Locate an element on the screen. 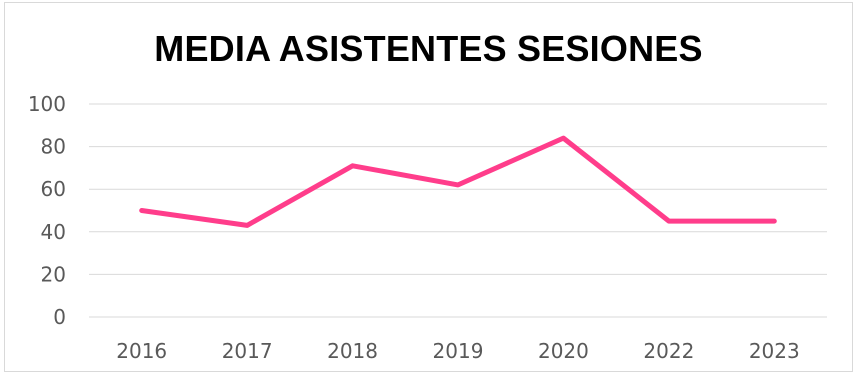 The image size is (857, 376). y-axis-ticks: 0 20 40 60 80 100 is located at coordinates (47, 210).